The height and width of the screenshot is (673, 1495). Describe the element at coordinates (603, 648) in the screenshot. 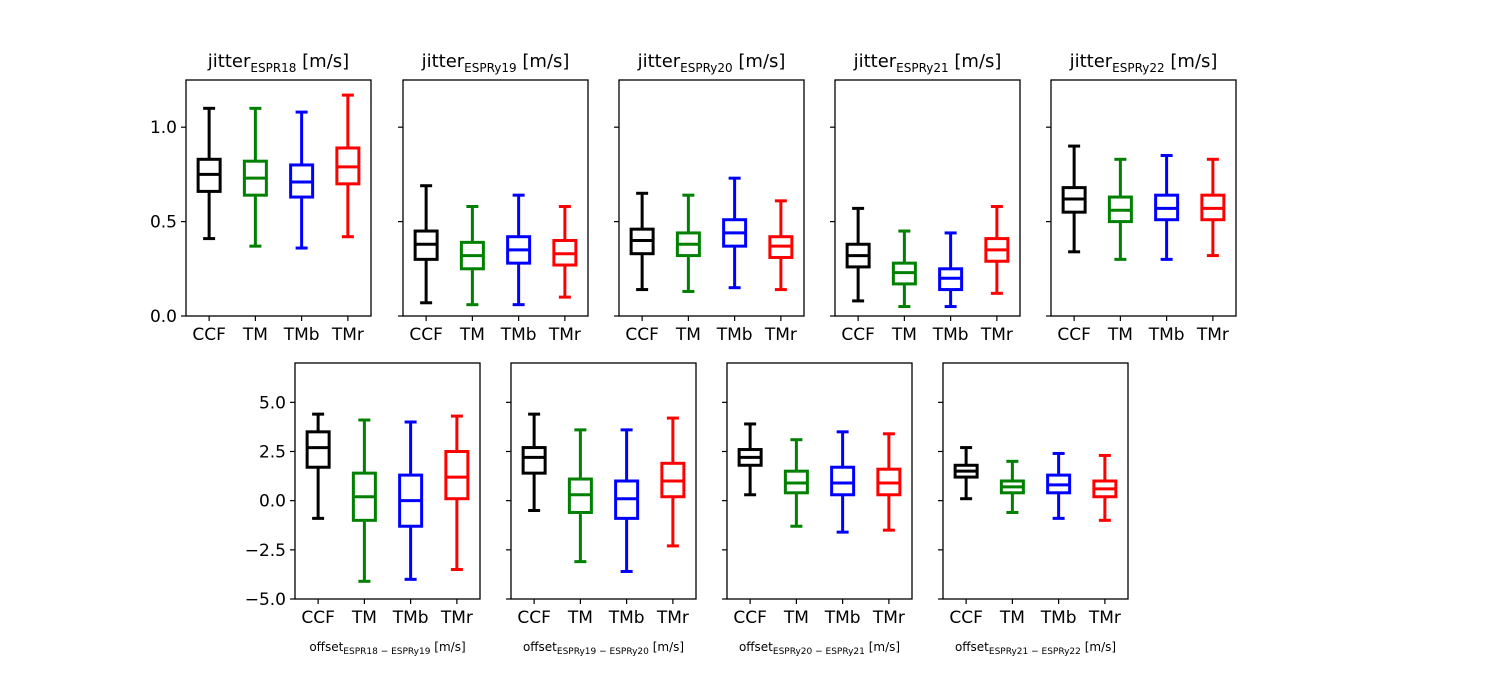

I see `x-axis-label: offsetESPRy19 − ESPRy20 [m/s]` at that location.